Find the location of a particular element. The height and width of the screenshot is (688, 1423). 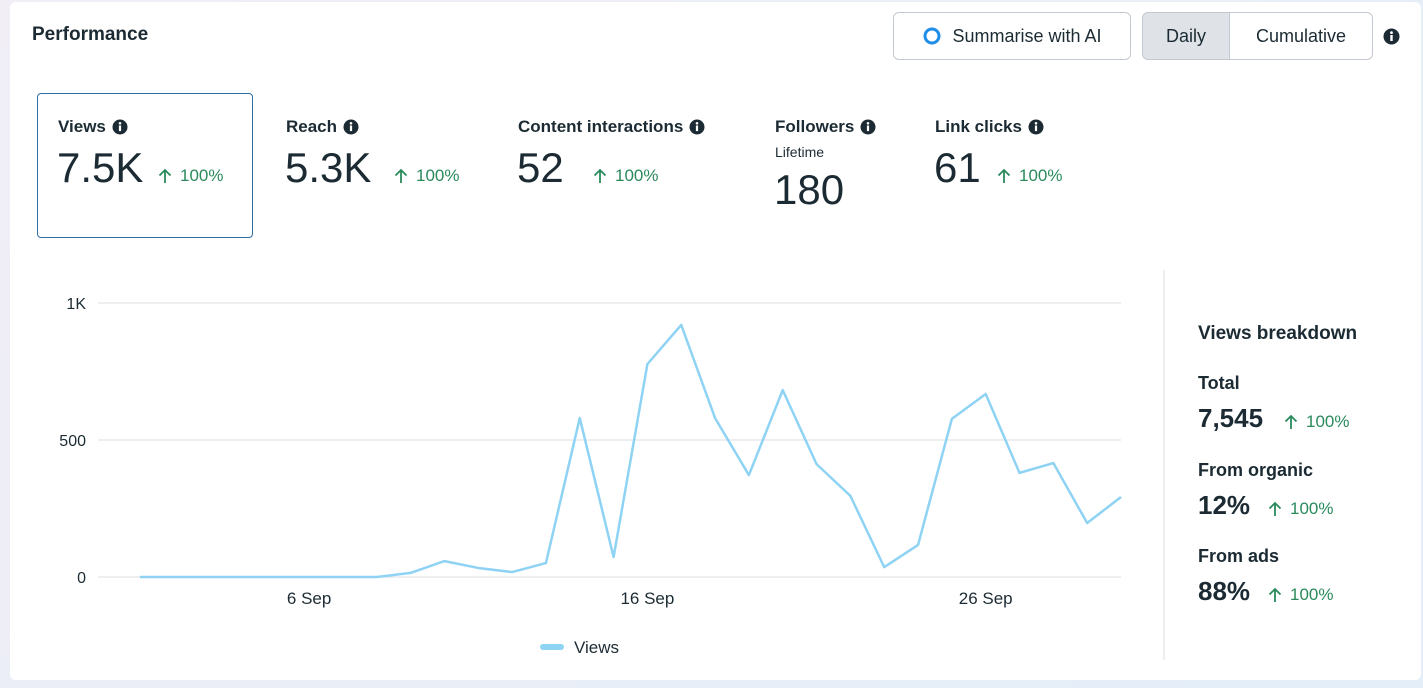

ai-icon is located at coordinates (932, 36).